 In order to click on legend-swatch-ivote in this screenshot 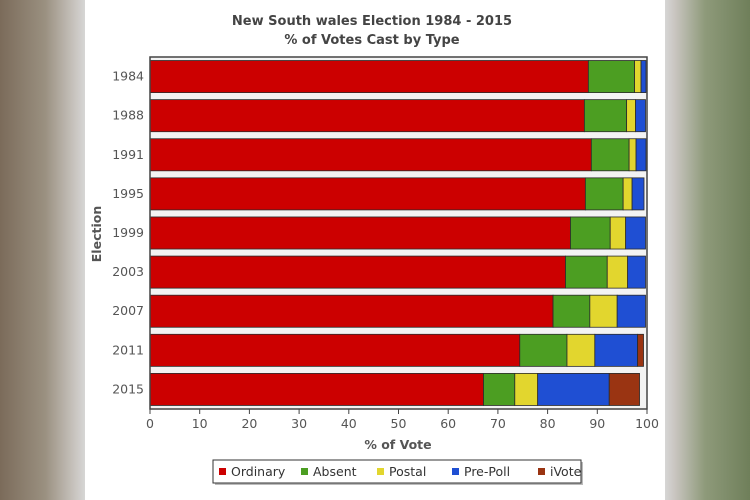, I will do `click(541, 471)`.